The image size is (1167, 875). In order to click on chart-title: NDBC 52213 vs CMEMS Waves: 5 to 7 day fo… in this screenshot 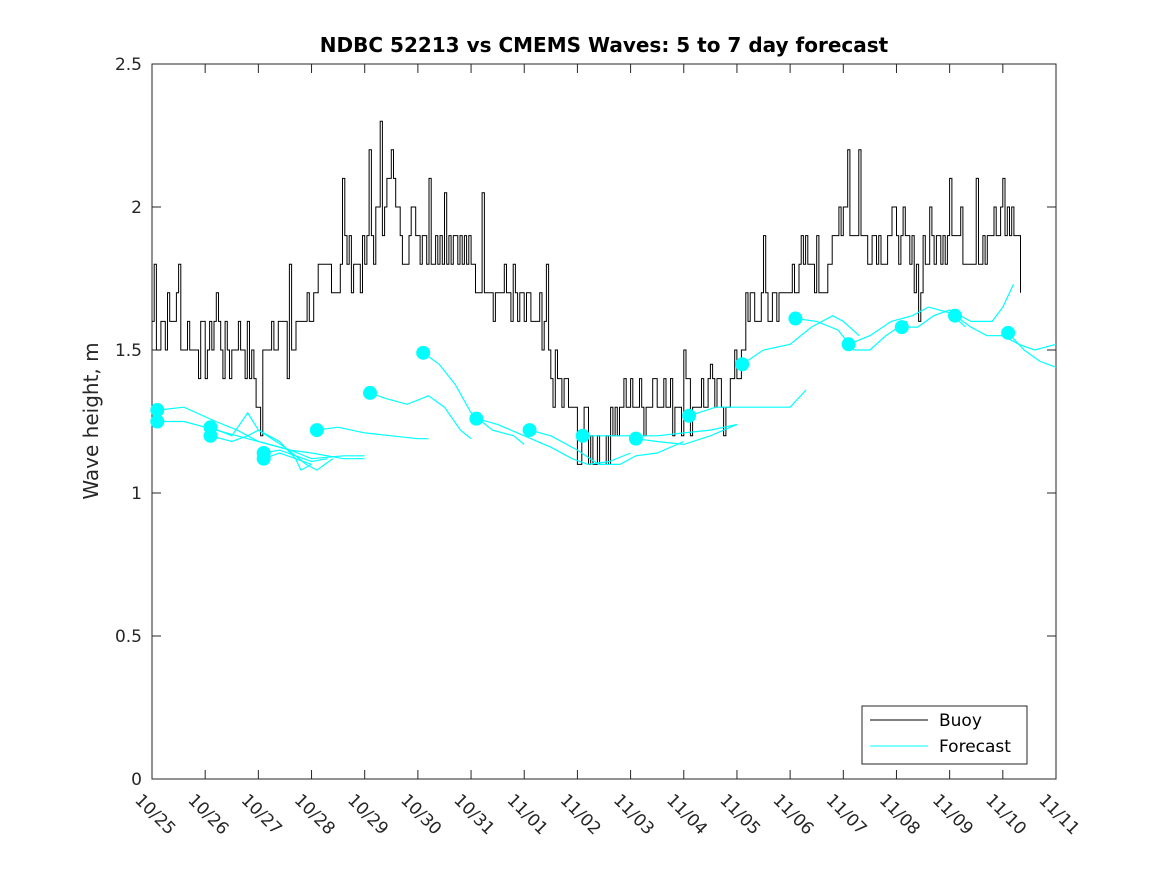, I will do `click(604, 45)`.